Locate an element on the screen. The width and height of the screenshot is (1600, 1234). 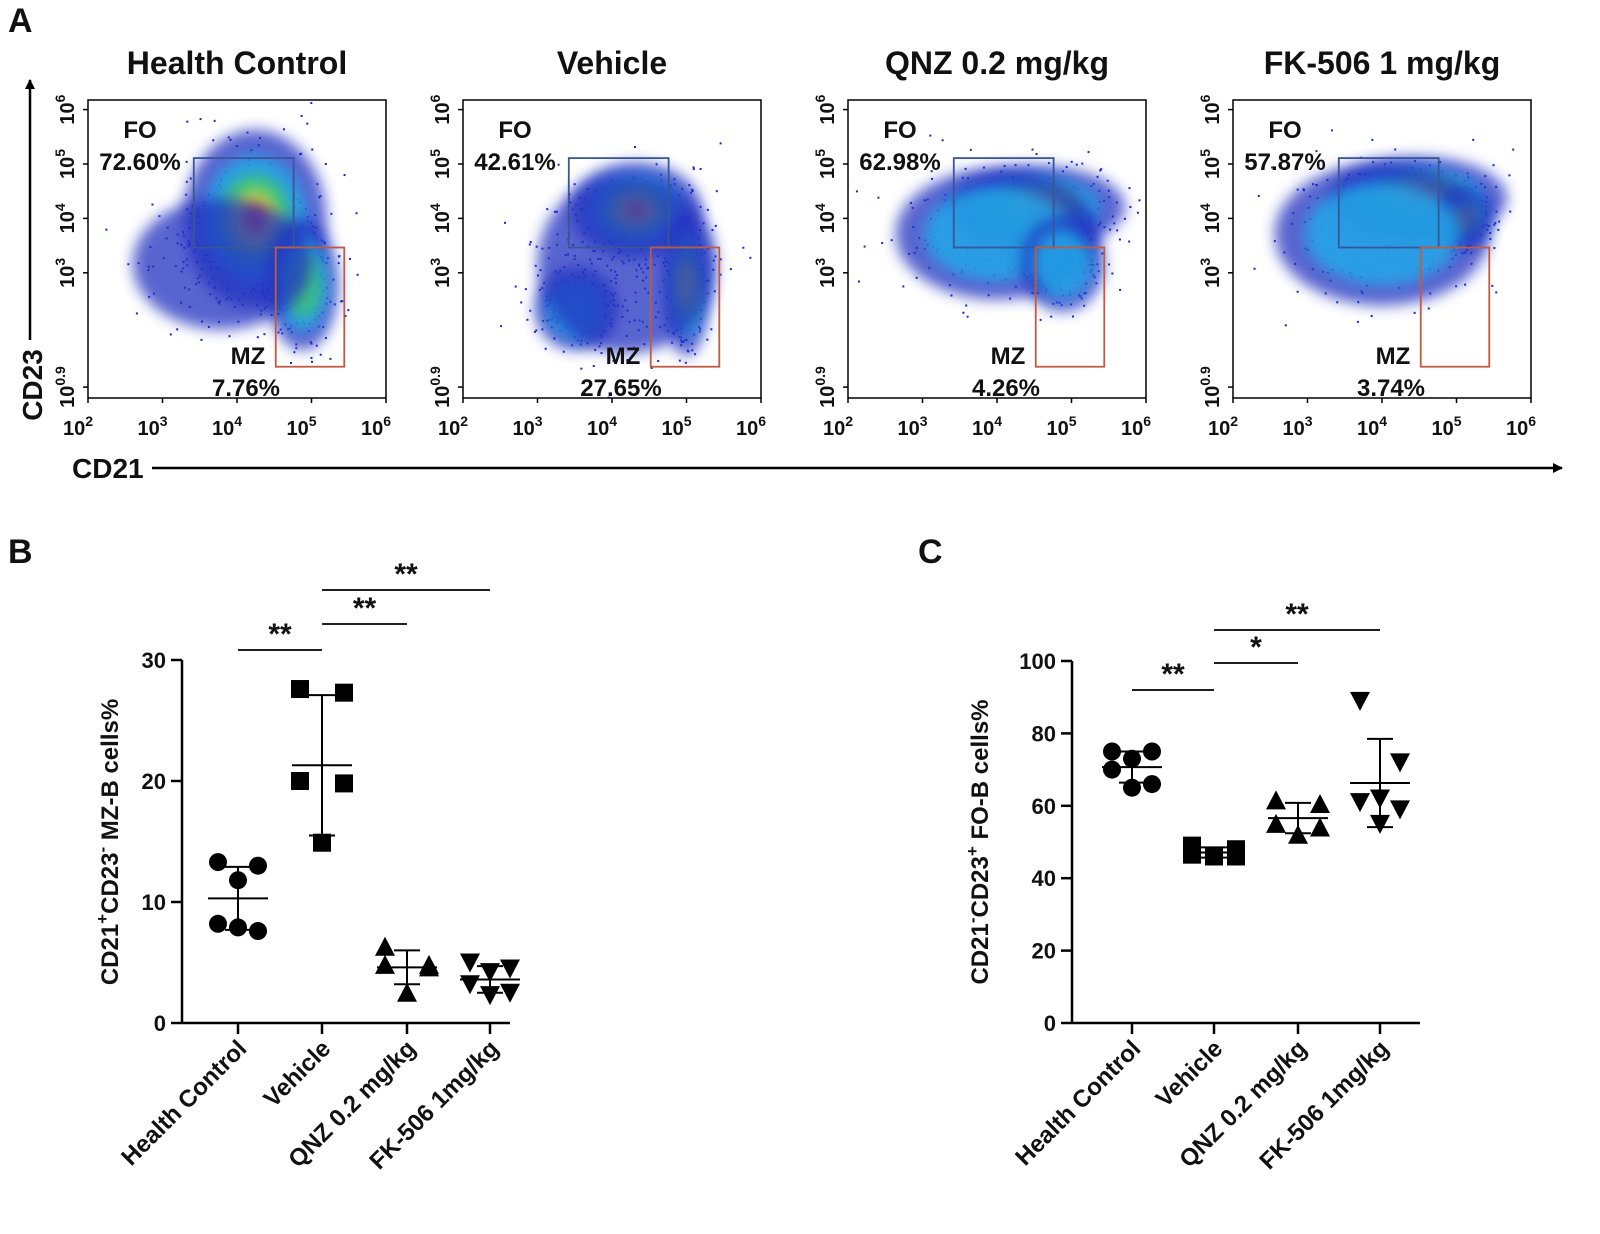
y-tick-label-sup: 0.9 is located at coordinates (820, 376).